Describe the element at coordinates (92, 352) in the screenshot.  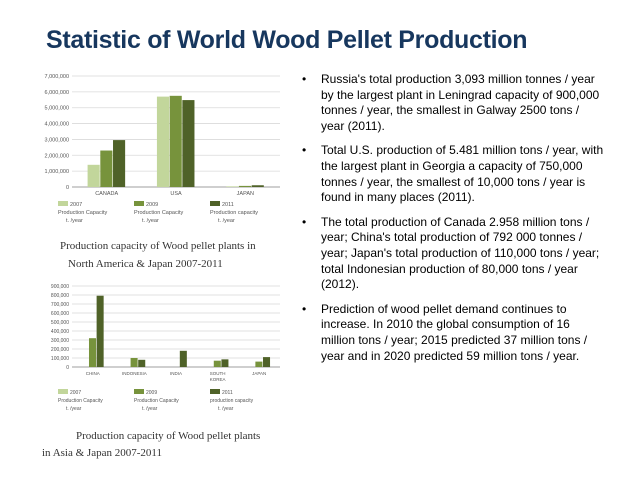
I see `bar-china-2009` at that location.